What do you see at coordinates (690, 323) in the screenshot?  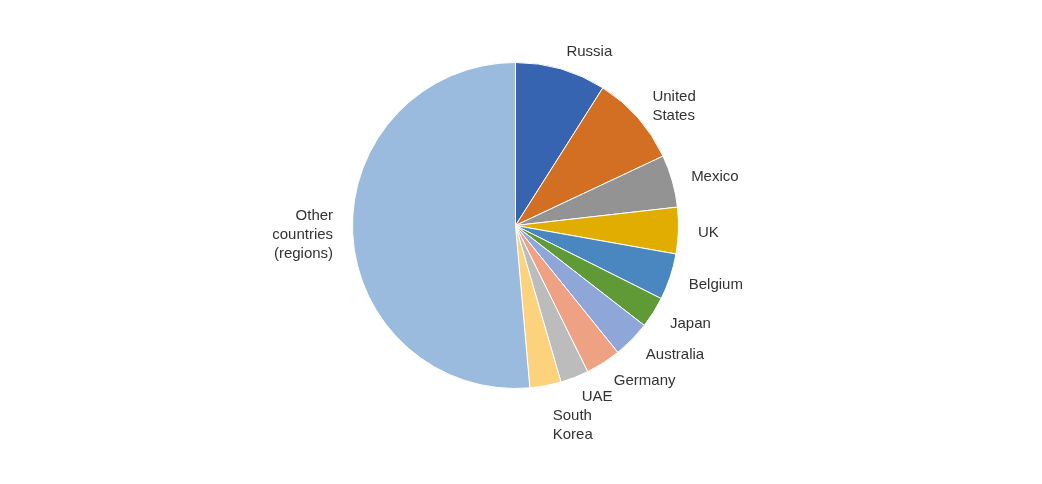 I see `slice-label: Japan` at bounding box center [690, 323].